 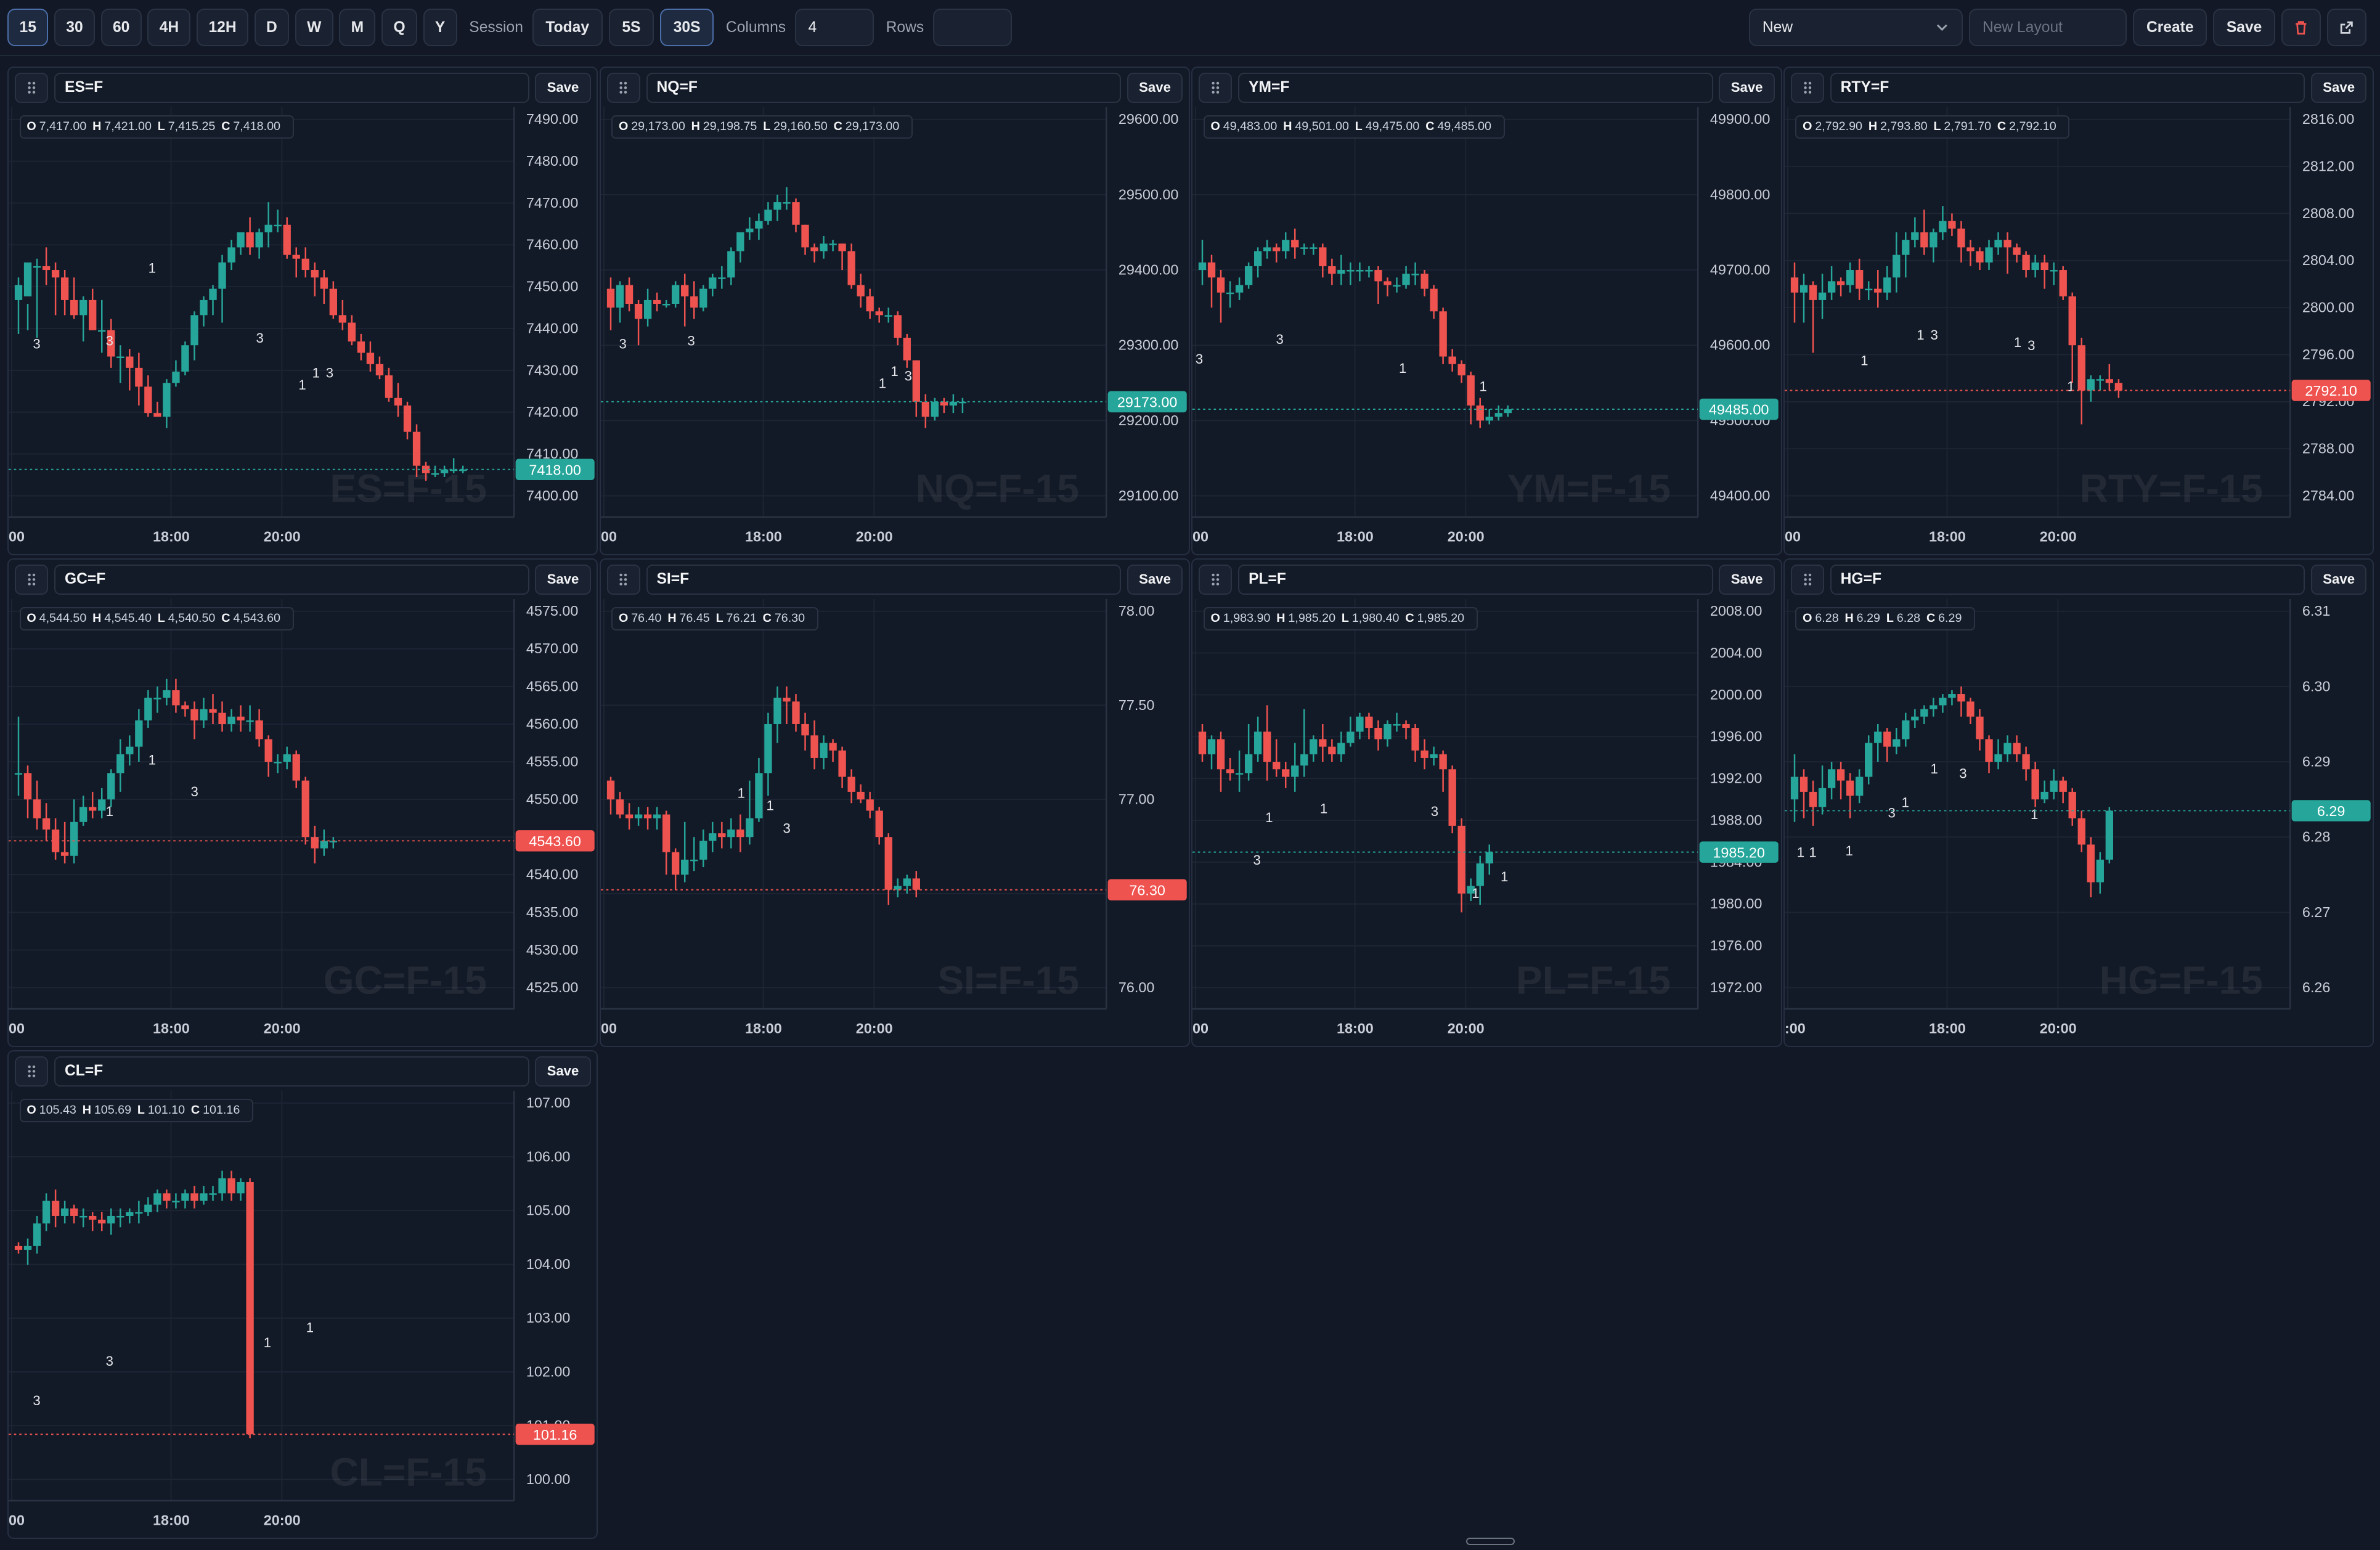 I want to click on symbol-input: PL=F, so click(x=1475, y=579).